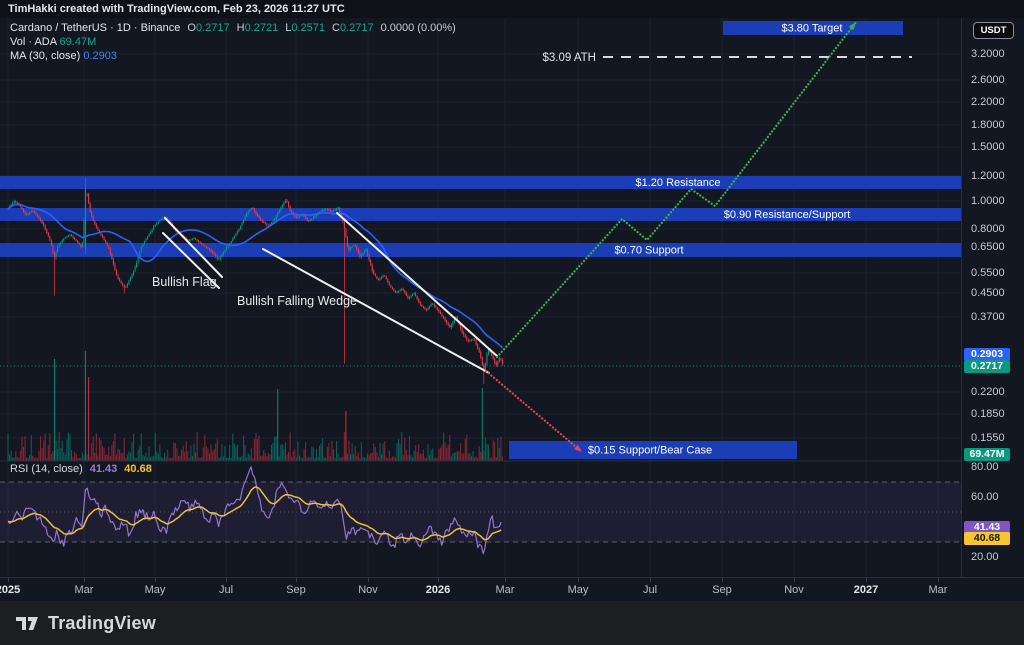 The width and height of the screenshot is (1024, 645). What do you see at coordinates (297, 301) in the screenshot?
I see `annotation-label: Bullish Falling Wedge` at bounding box center [297, 301].